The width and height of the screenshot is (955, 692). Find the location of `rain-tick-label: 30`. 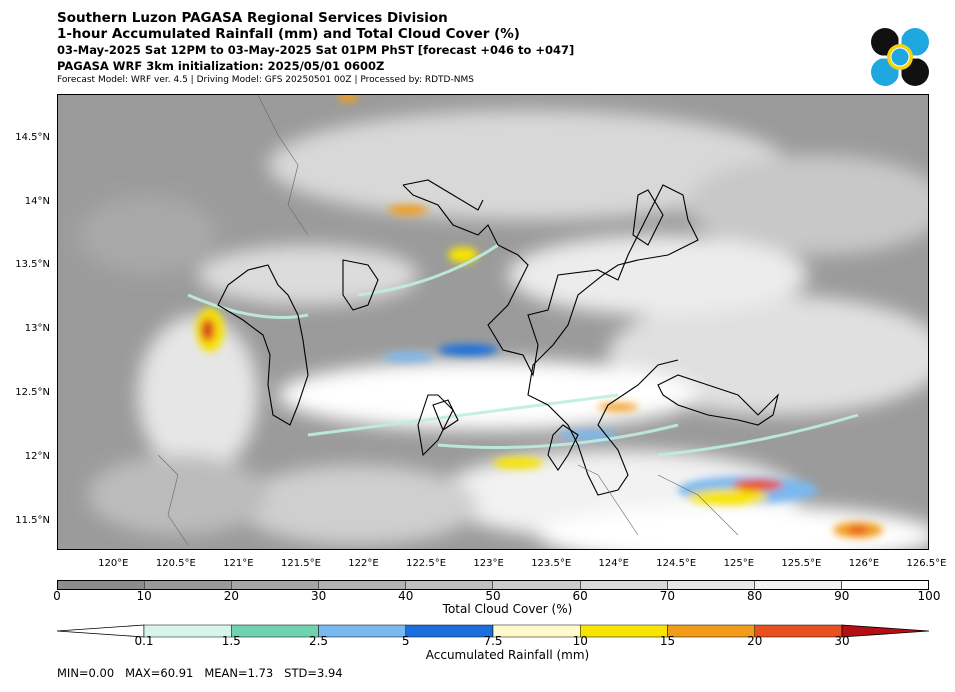

rain-tick-label: 30 is located at coordinates (842, 641).